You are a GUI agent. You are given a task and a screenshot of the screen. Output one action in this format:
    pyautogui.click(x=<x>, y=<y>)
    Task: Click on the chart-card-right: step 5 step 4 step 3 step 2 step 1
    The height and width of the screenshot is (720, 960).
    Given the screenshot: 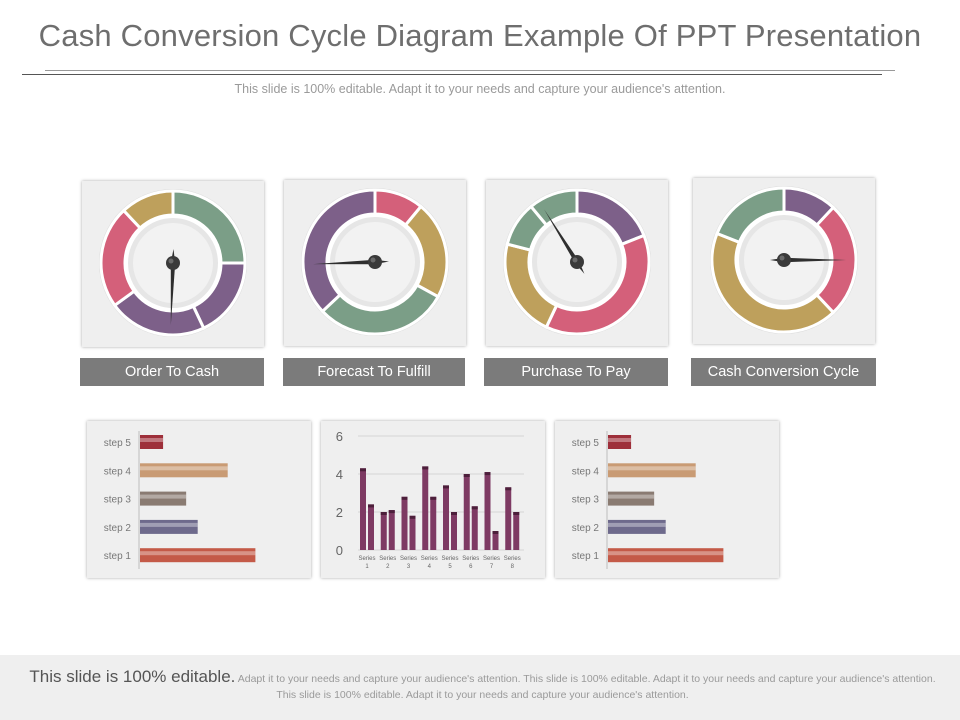 What is the action you would take?
    pyautogui.click(x=667, y=499)
    